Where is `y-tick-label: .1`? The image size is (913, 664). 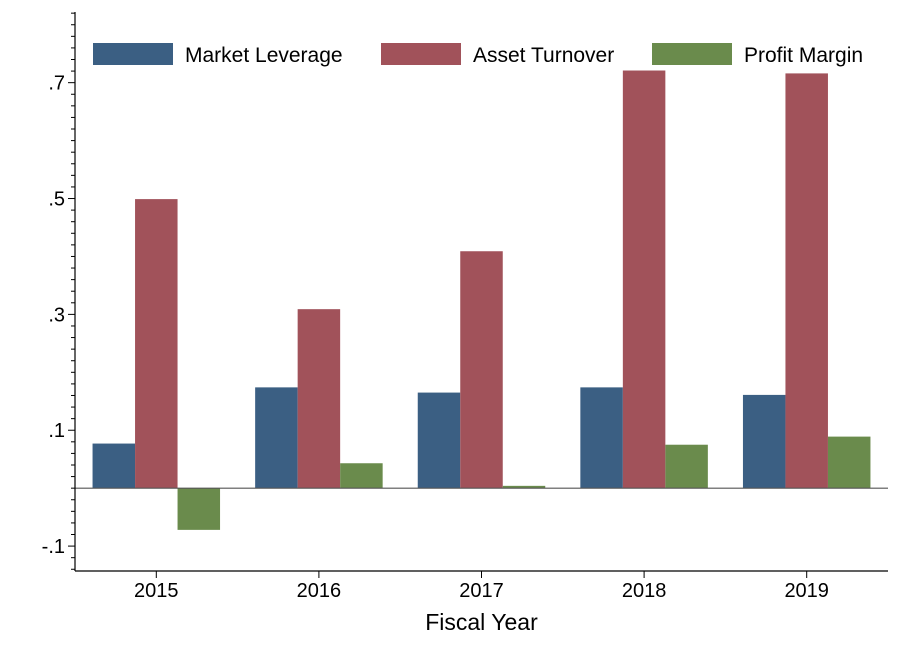 y-tick-label: .1 is located at coordinates (56, 431).